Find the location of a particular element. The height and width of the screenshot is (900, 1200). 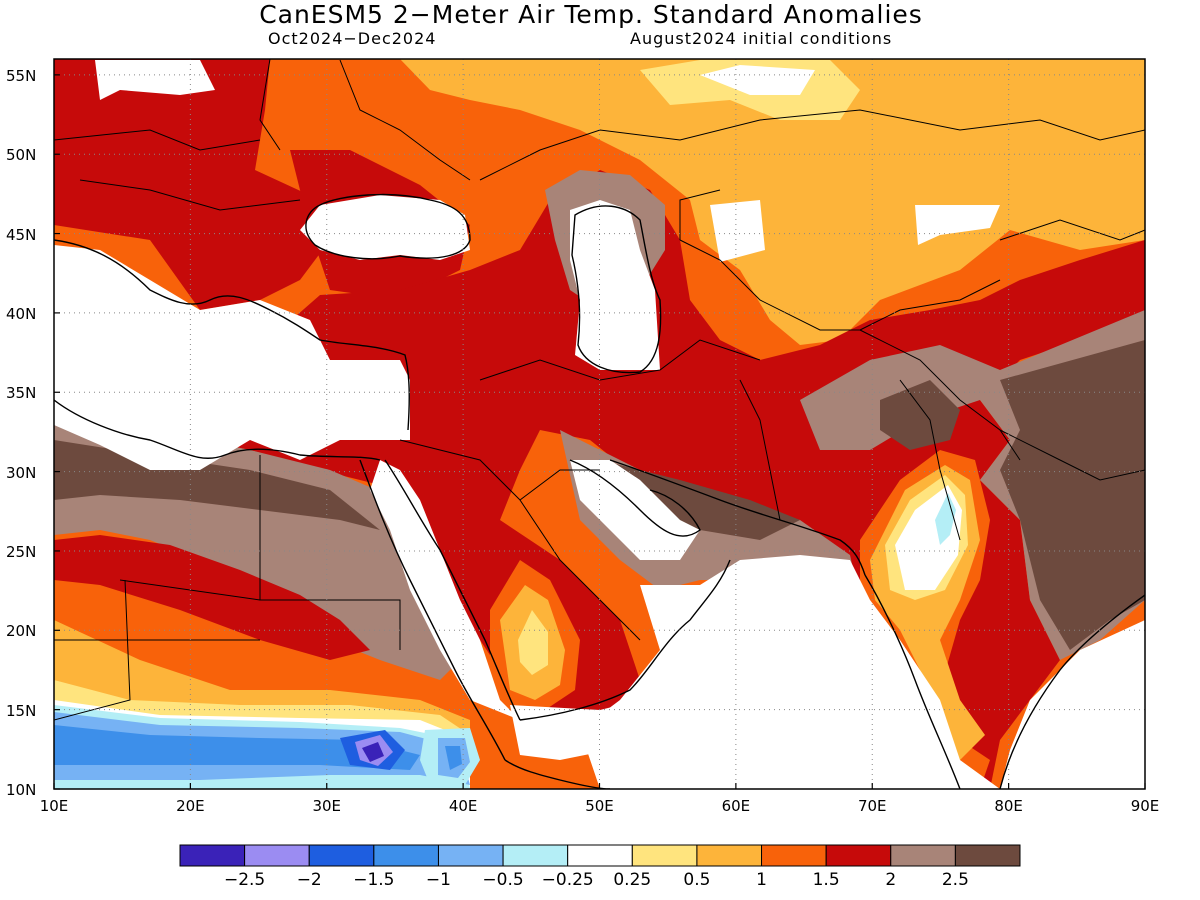

field-darkbrown-gulf is located at coordinates (700, 500).